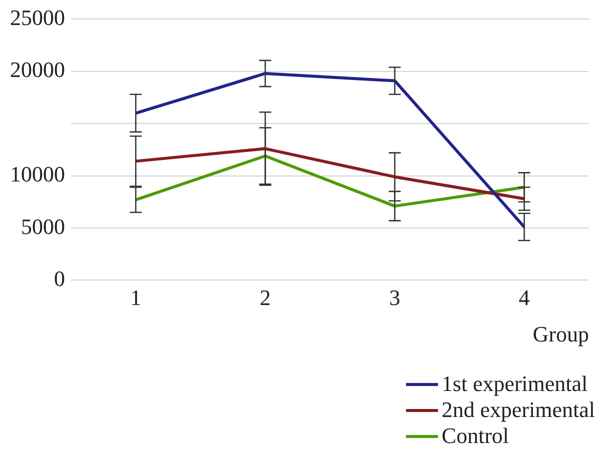  What do you see at coordinates (37, 174) in the screenshot?
I see `y-tick-label: 10000` at bounding box center [37, 174].